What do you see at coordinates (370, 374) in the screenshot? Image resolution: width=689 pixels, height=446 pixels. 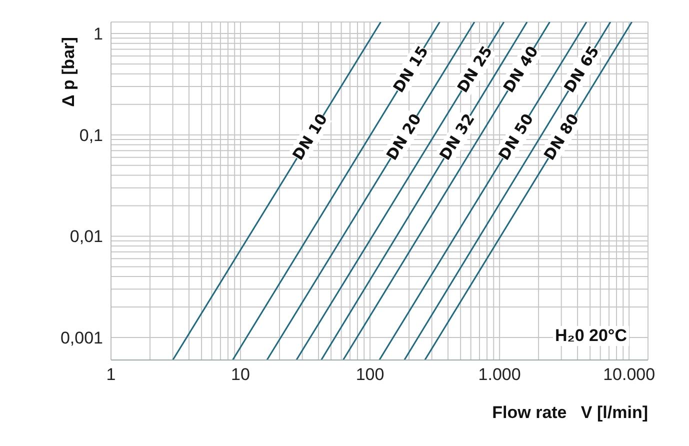 I see `x-tick-label: 100` at bounding box center [370, 374].